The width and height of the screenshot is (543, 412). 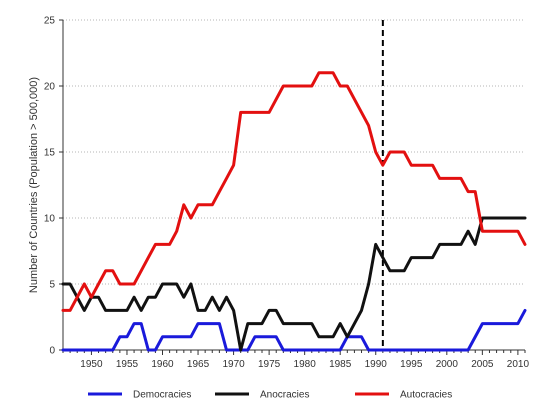 I want to click on x-tick-label-1950: 1950, so click(x=91, y=364).